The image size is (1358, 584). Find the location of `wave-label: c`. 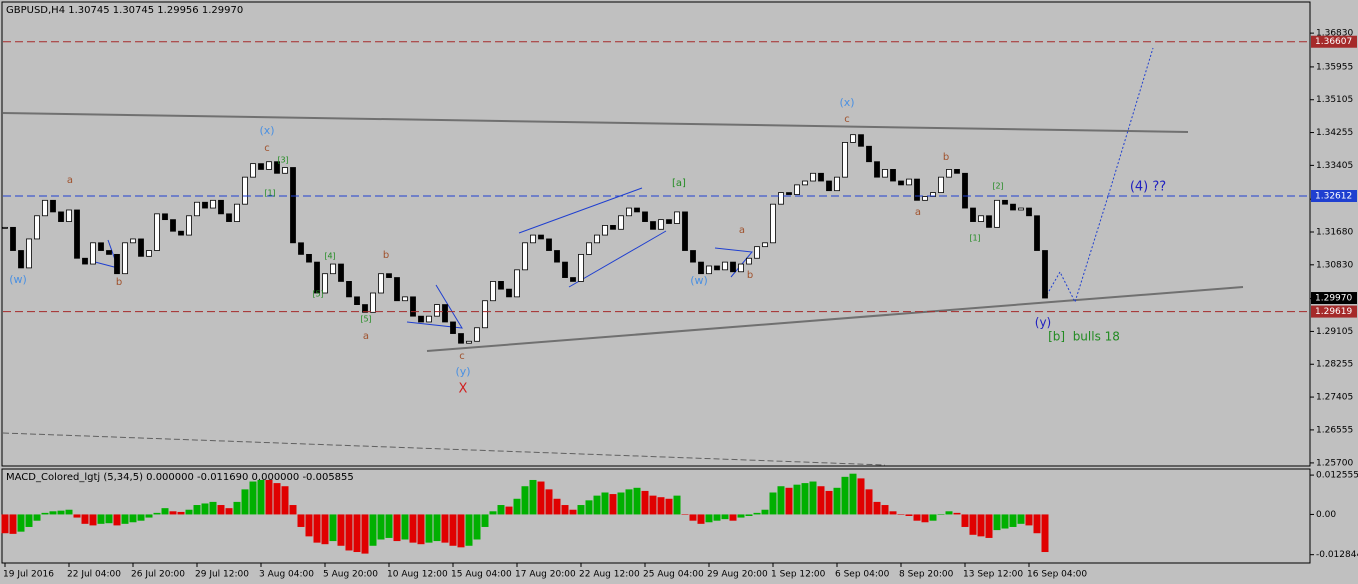

wave-label: c is located at coordinates (847, 119).